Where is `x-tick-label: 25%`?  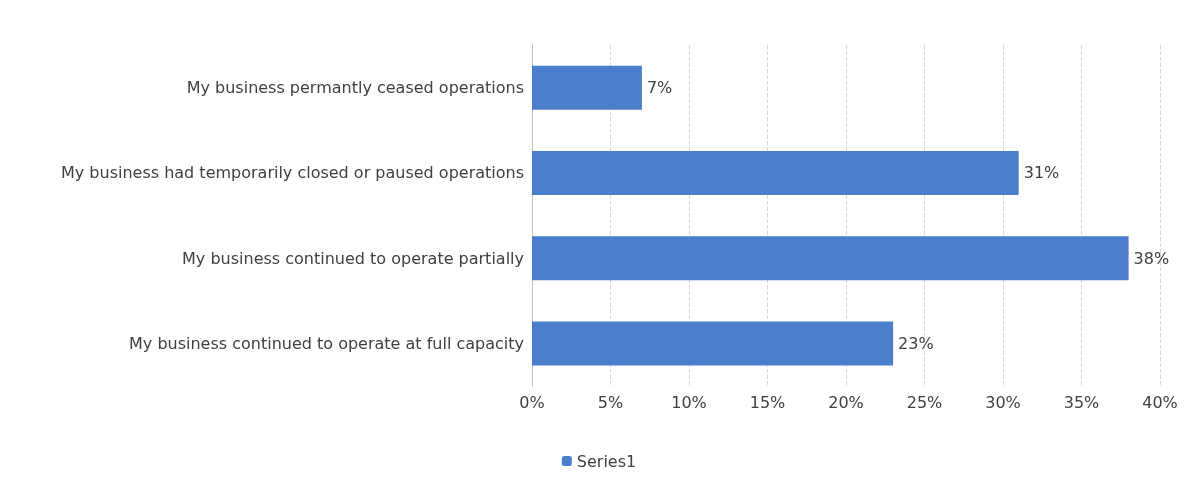
x-tick-label: 25% is located at coordinates (924, 402).